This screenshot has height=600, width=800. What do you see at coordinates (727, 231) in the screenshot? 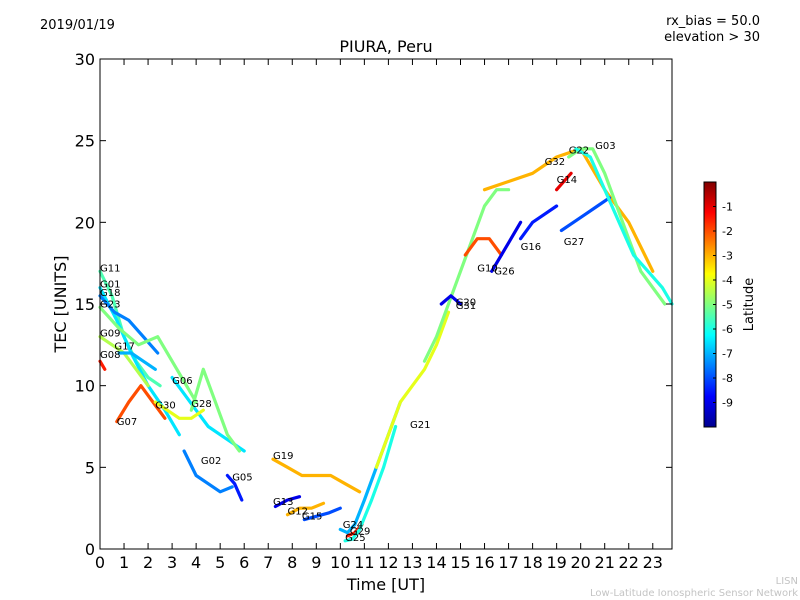
I see `colorbar-tick-label: -2` at bounding box center [727, 231].